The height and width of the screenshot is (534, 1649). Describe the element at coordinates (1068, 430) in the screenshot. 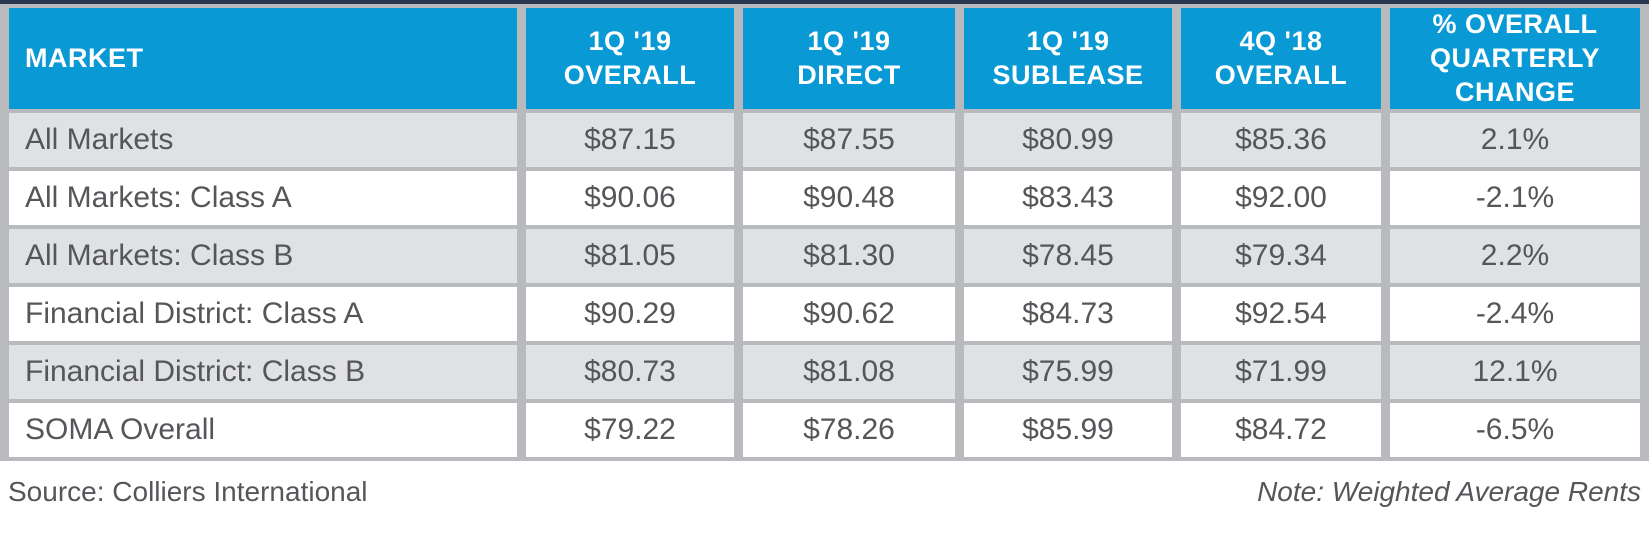

I see `rate-cell: $85.99` at that location.